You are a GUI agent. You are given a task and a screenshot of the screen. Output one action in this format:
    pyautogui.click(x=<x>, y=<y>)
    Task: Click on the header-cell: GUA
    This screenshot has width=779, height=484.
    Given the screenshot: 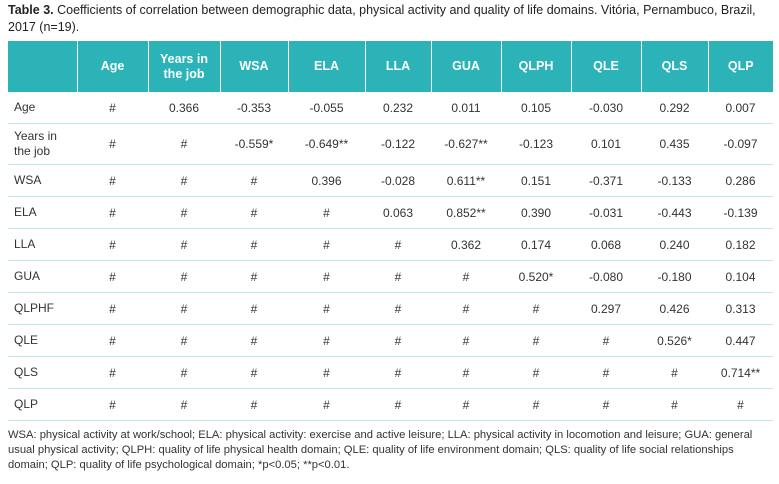 What is the action you would take?
    pyautogui.click(x=465, y=66)
    